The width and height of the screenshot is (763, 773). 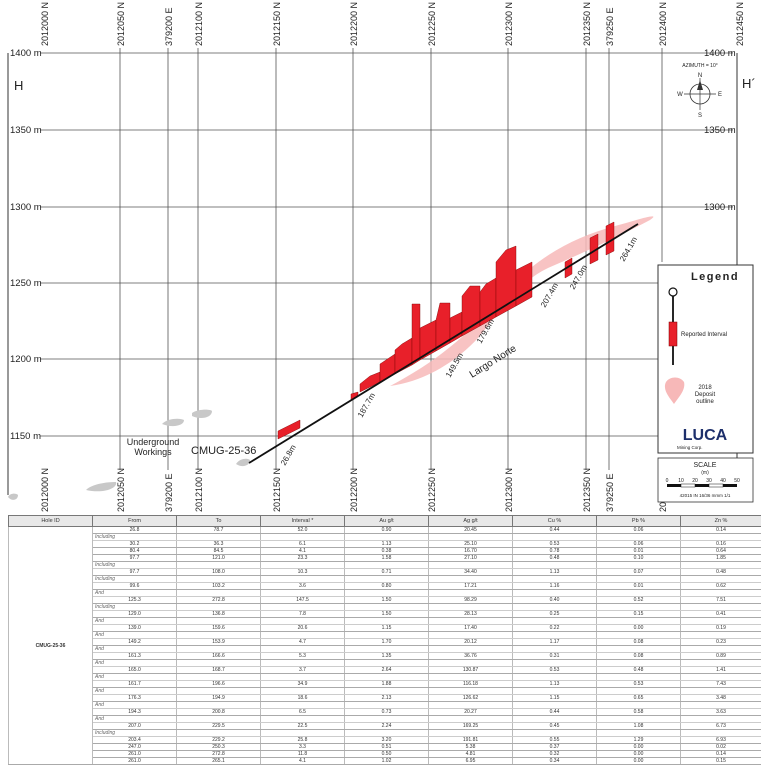 What do you see at coordinates (302, 761) in the screenshot?
I see `table-cell: 4.1` at bounding box center [302, 761].